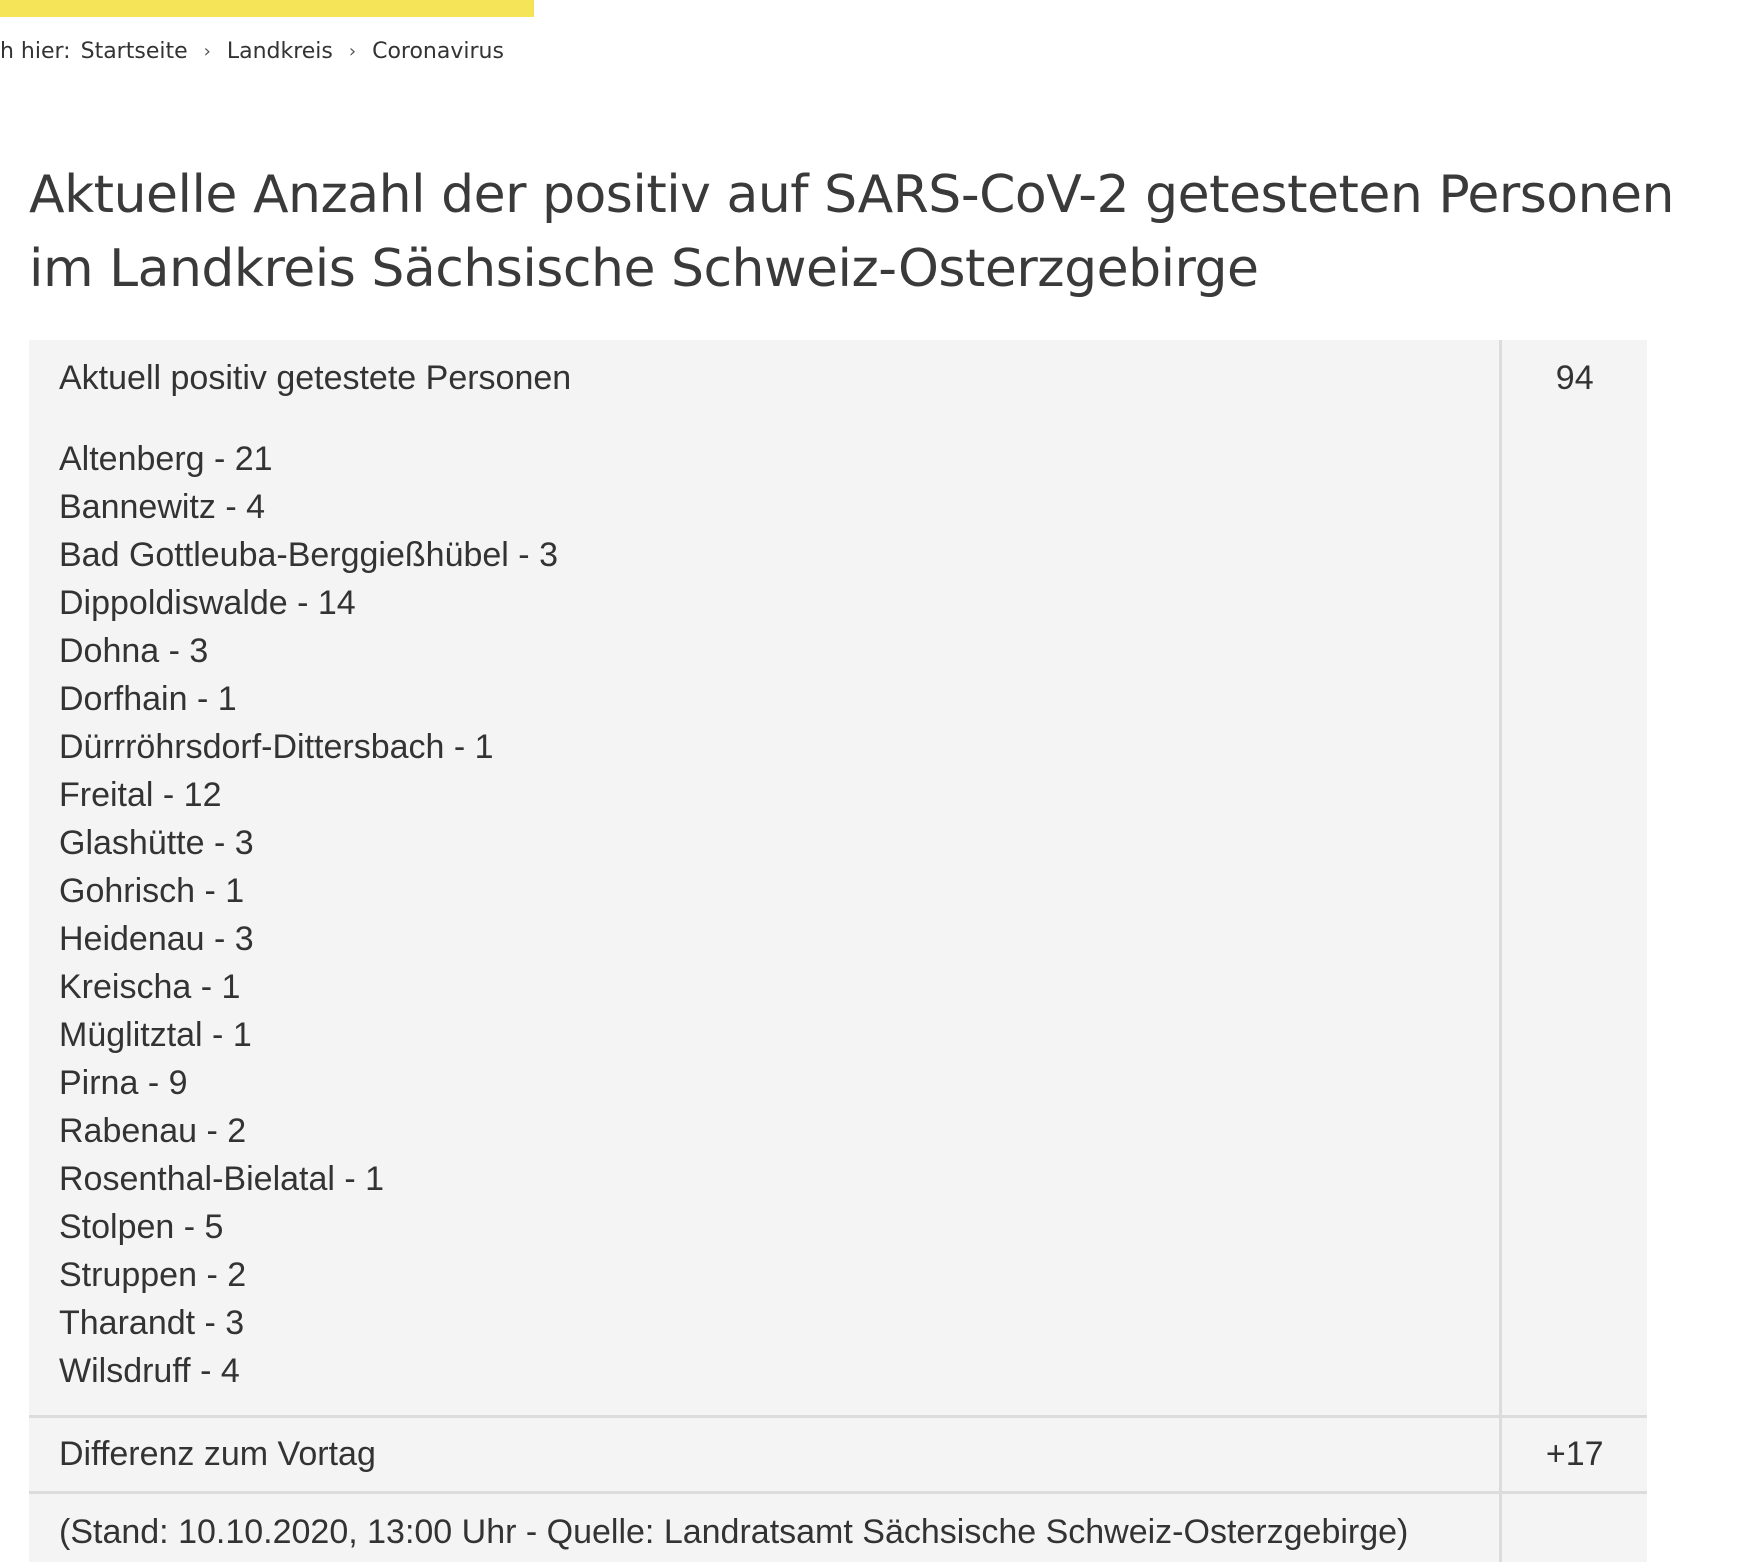 This screenshot has width=1738, height=1562. Describe the element at coordinates (152, 891) in the screenshot. I see `list-item: Gohrisch - 1` at that location.